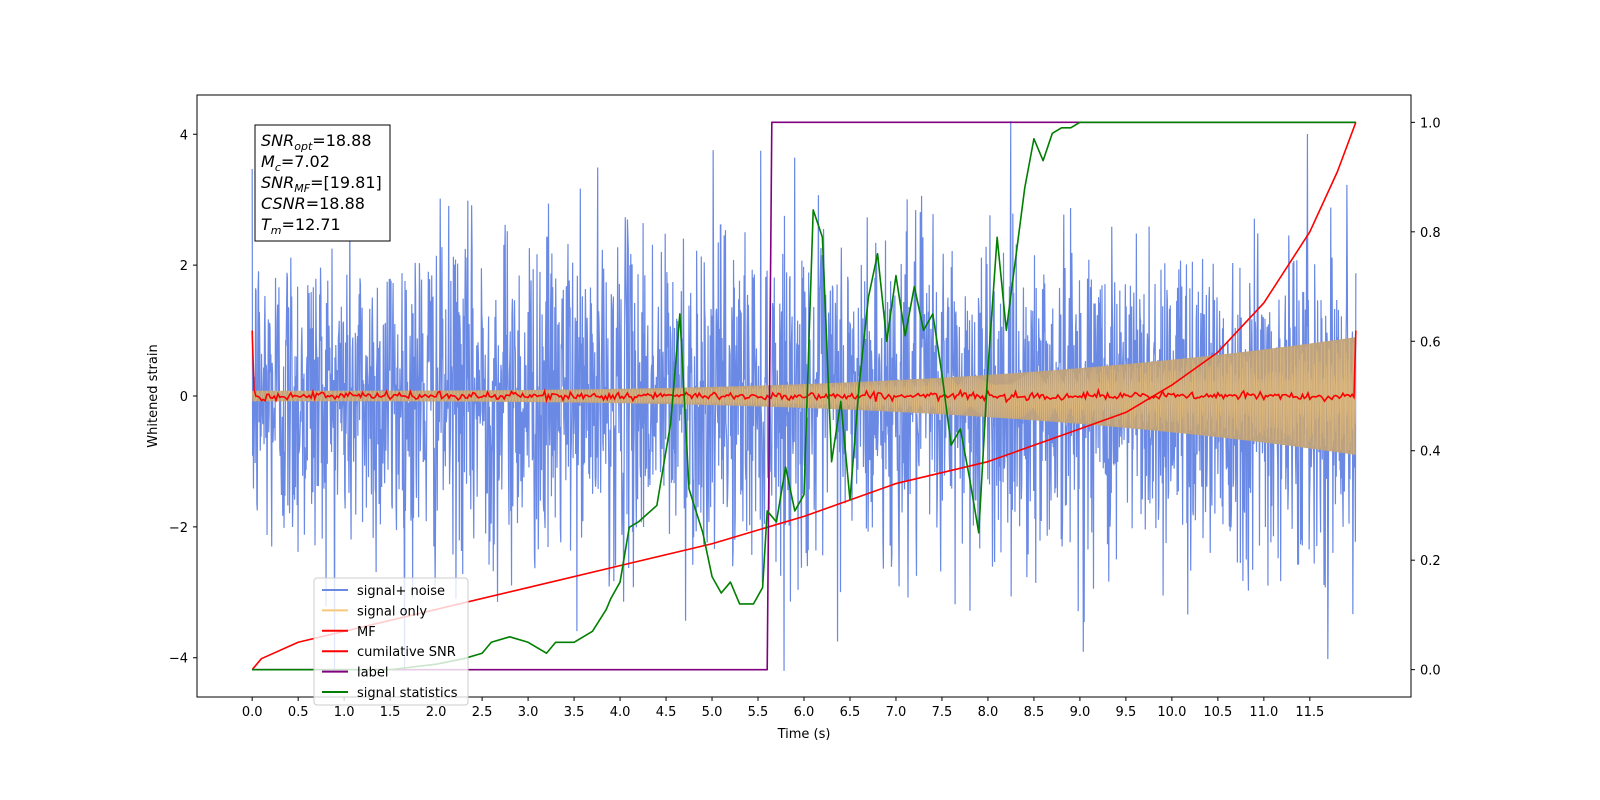  I want to click on x-tick-label: 4.5, so click(666, 712).